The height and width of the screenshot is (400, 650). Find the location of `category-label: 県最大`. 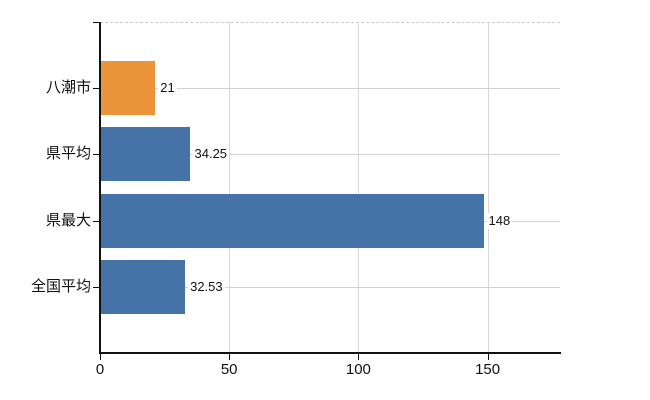

category-label: 県最大 is located at coordinates (68, 220).